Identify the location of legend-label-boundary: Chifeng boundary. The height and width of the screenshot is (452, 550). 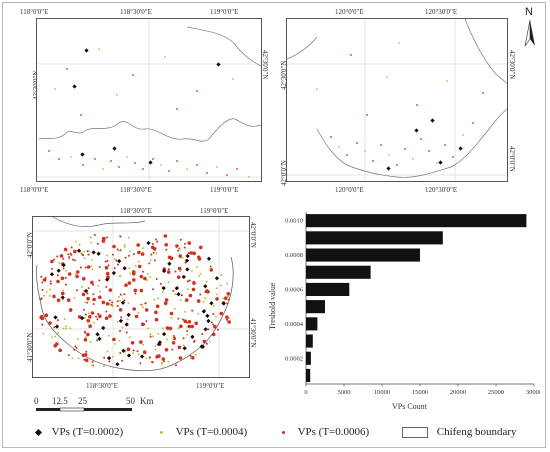
(476, 432).